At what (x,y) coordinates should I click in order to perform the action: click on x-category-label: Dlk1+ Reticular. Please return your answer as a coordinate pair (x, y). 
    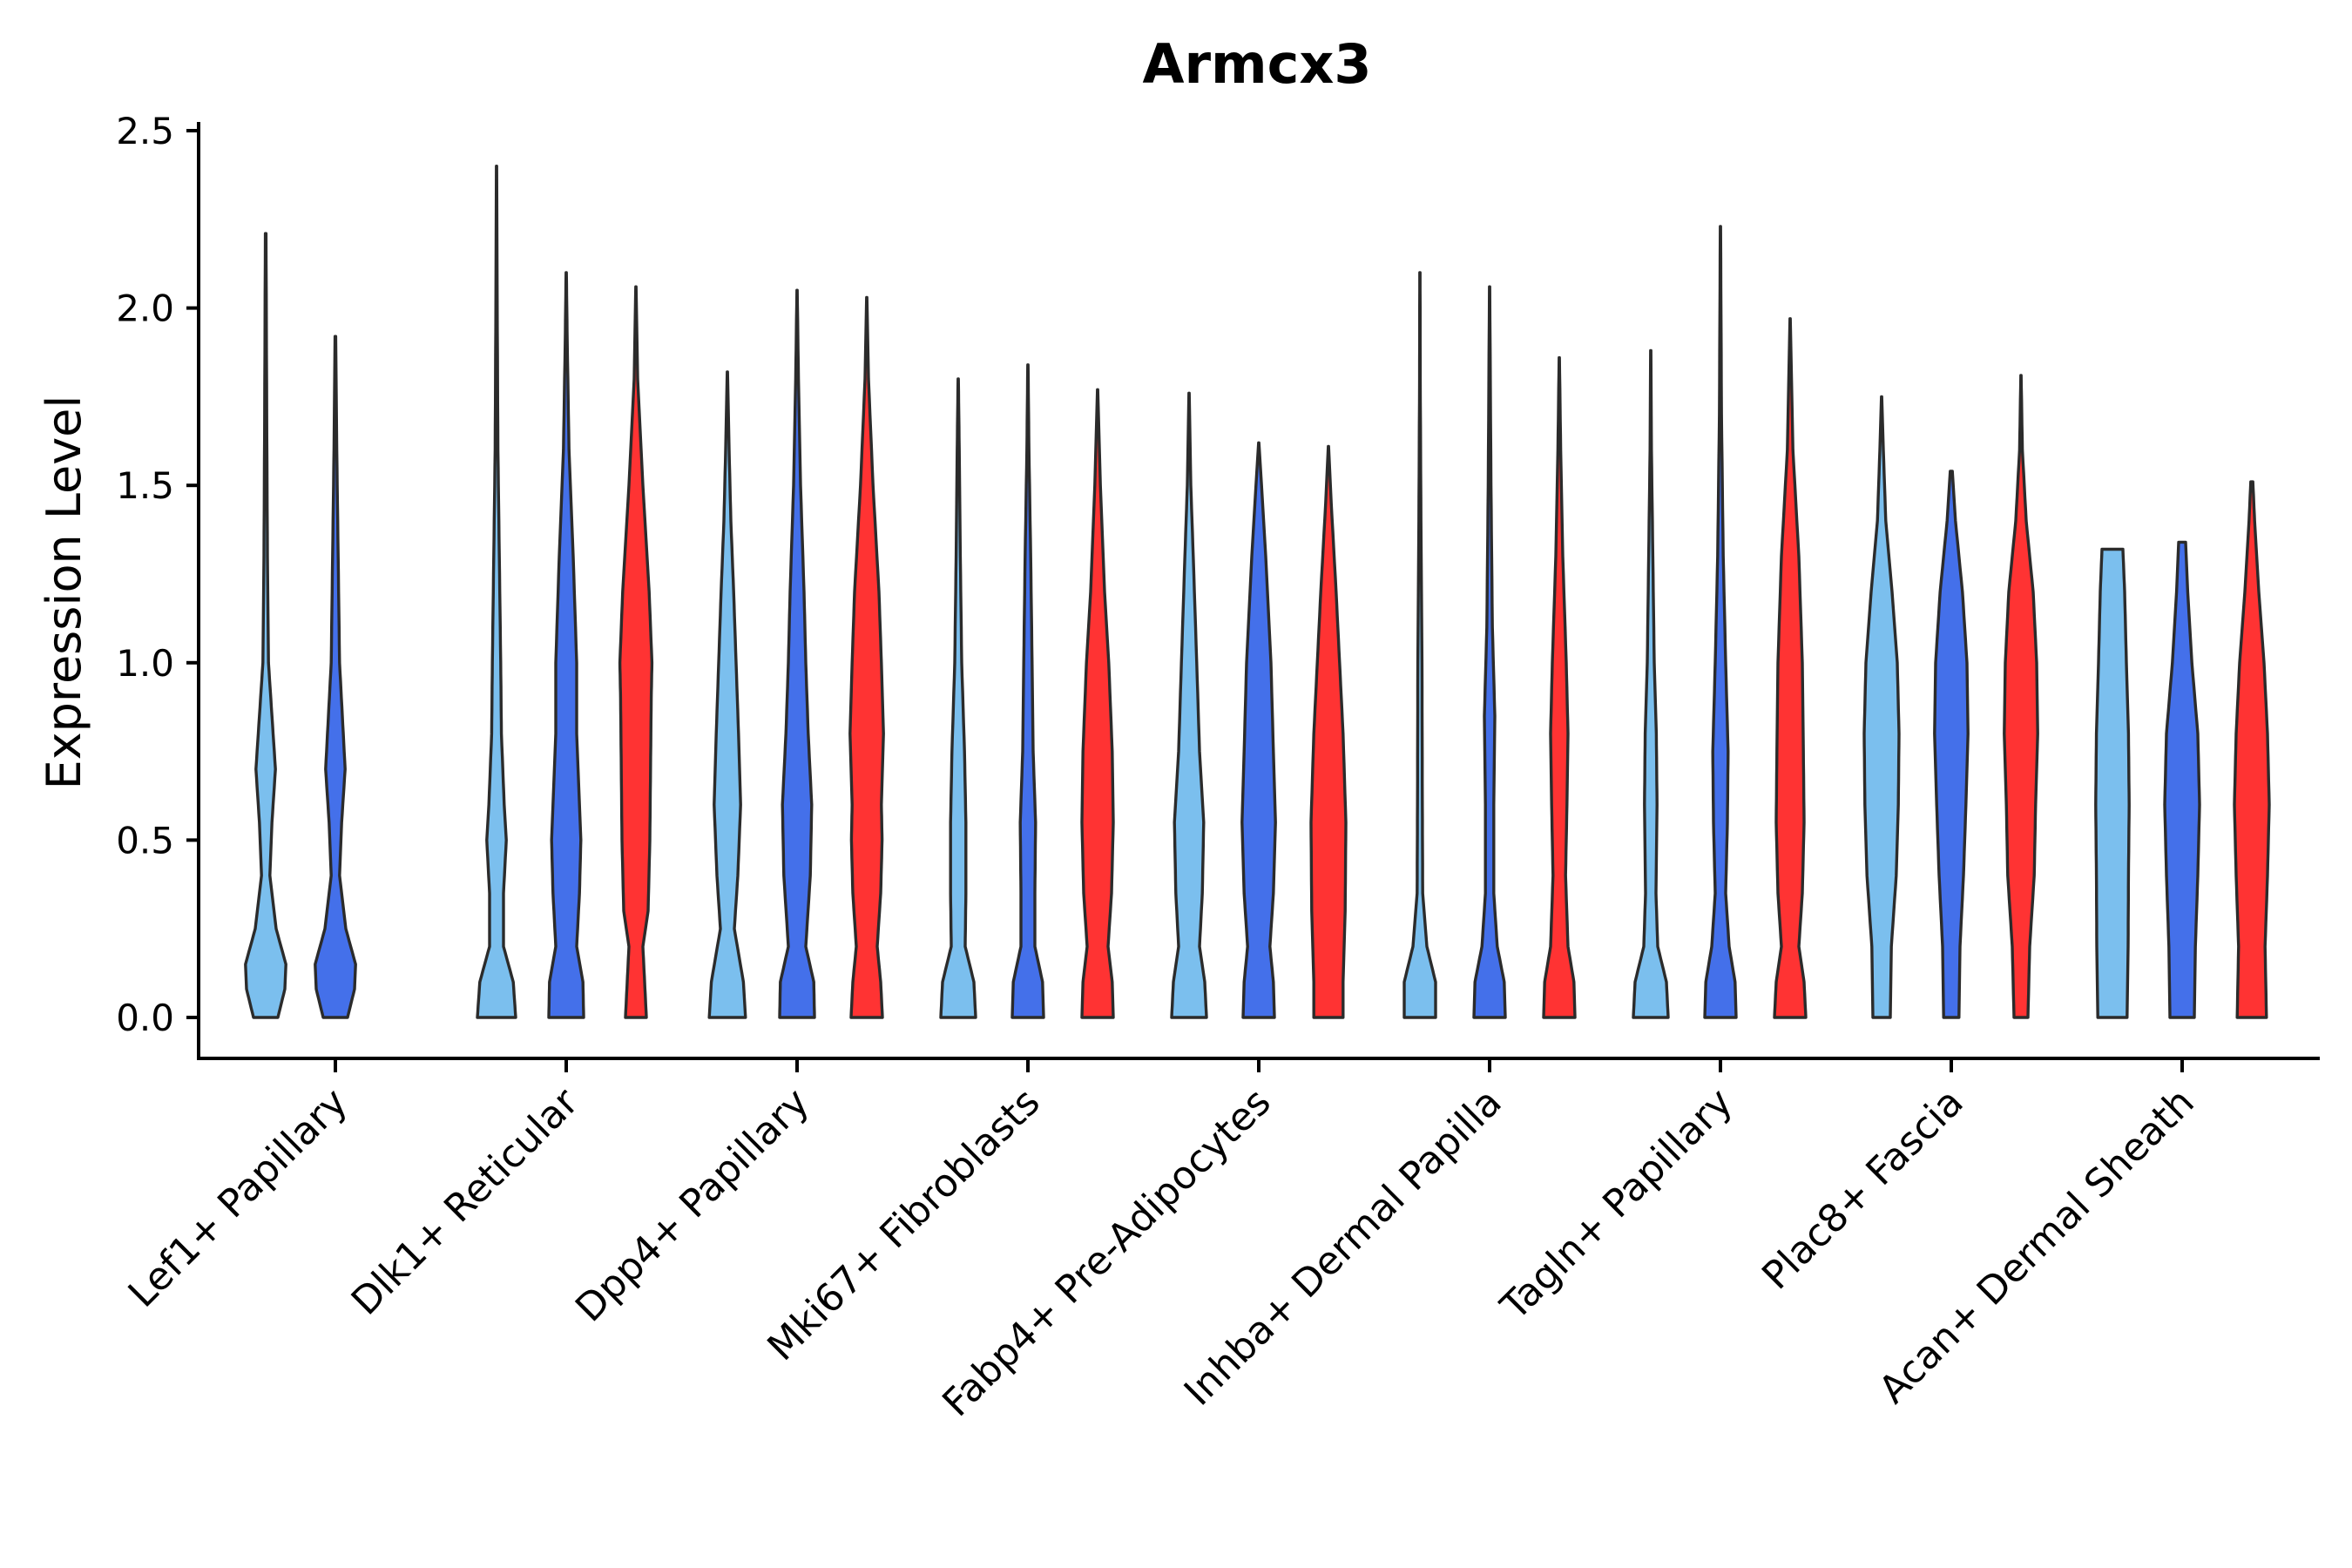
    Looking at the image, I should click on (465, 1201).